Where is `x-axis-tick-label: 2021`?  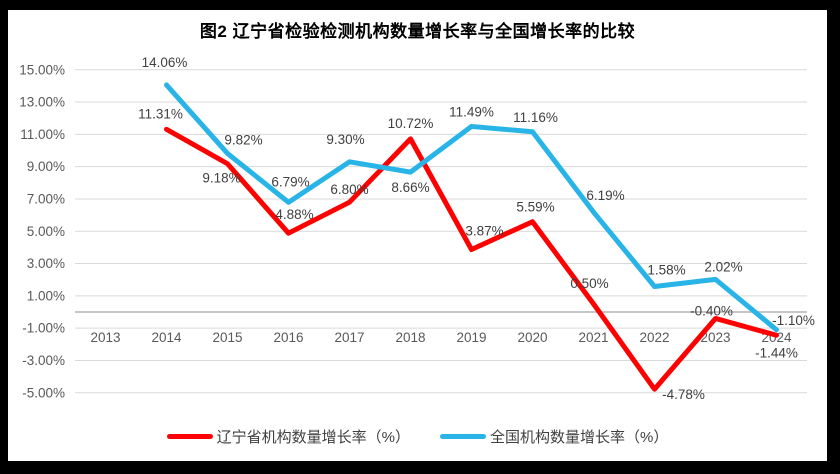
x-axis-tick-label: 2021 is located at coordinates (593, 337).